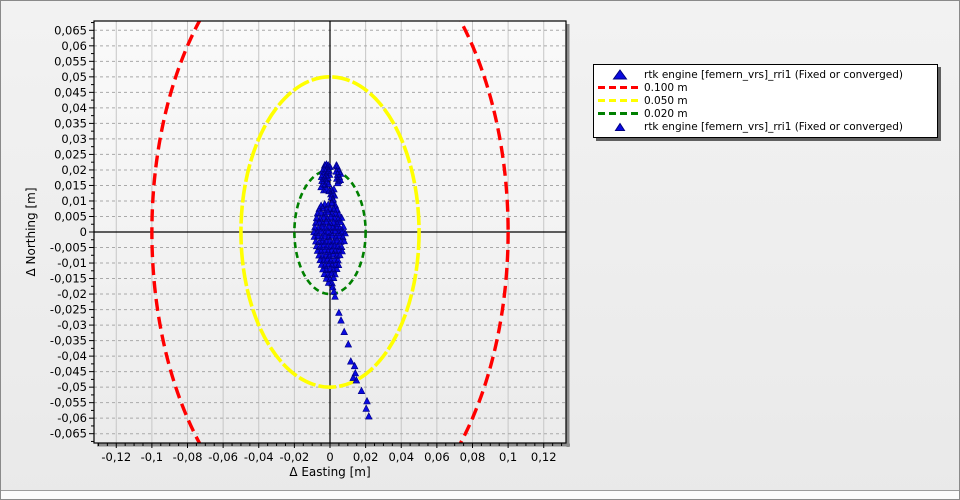  I want to click on y-tick-label: -0,025, so click(68, 310).